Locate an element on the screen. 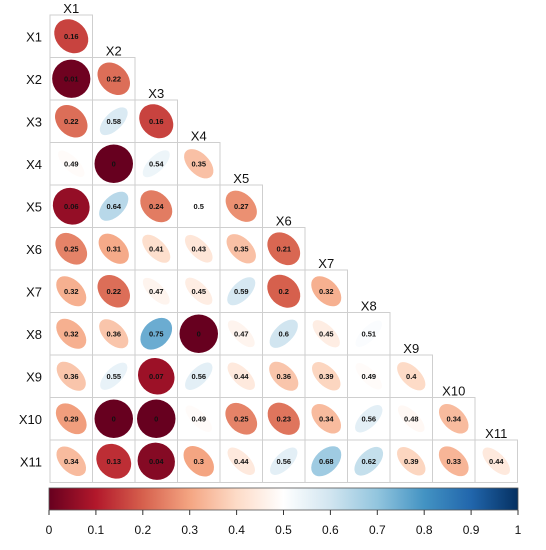 The width and height of the screenshot is (546, 550). cell-X7-X4: 0.45 is located at coordinates (199, 291).